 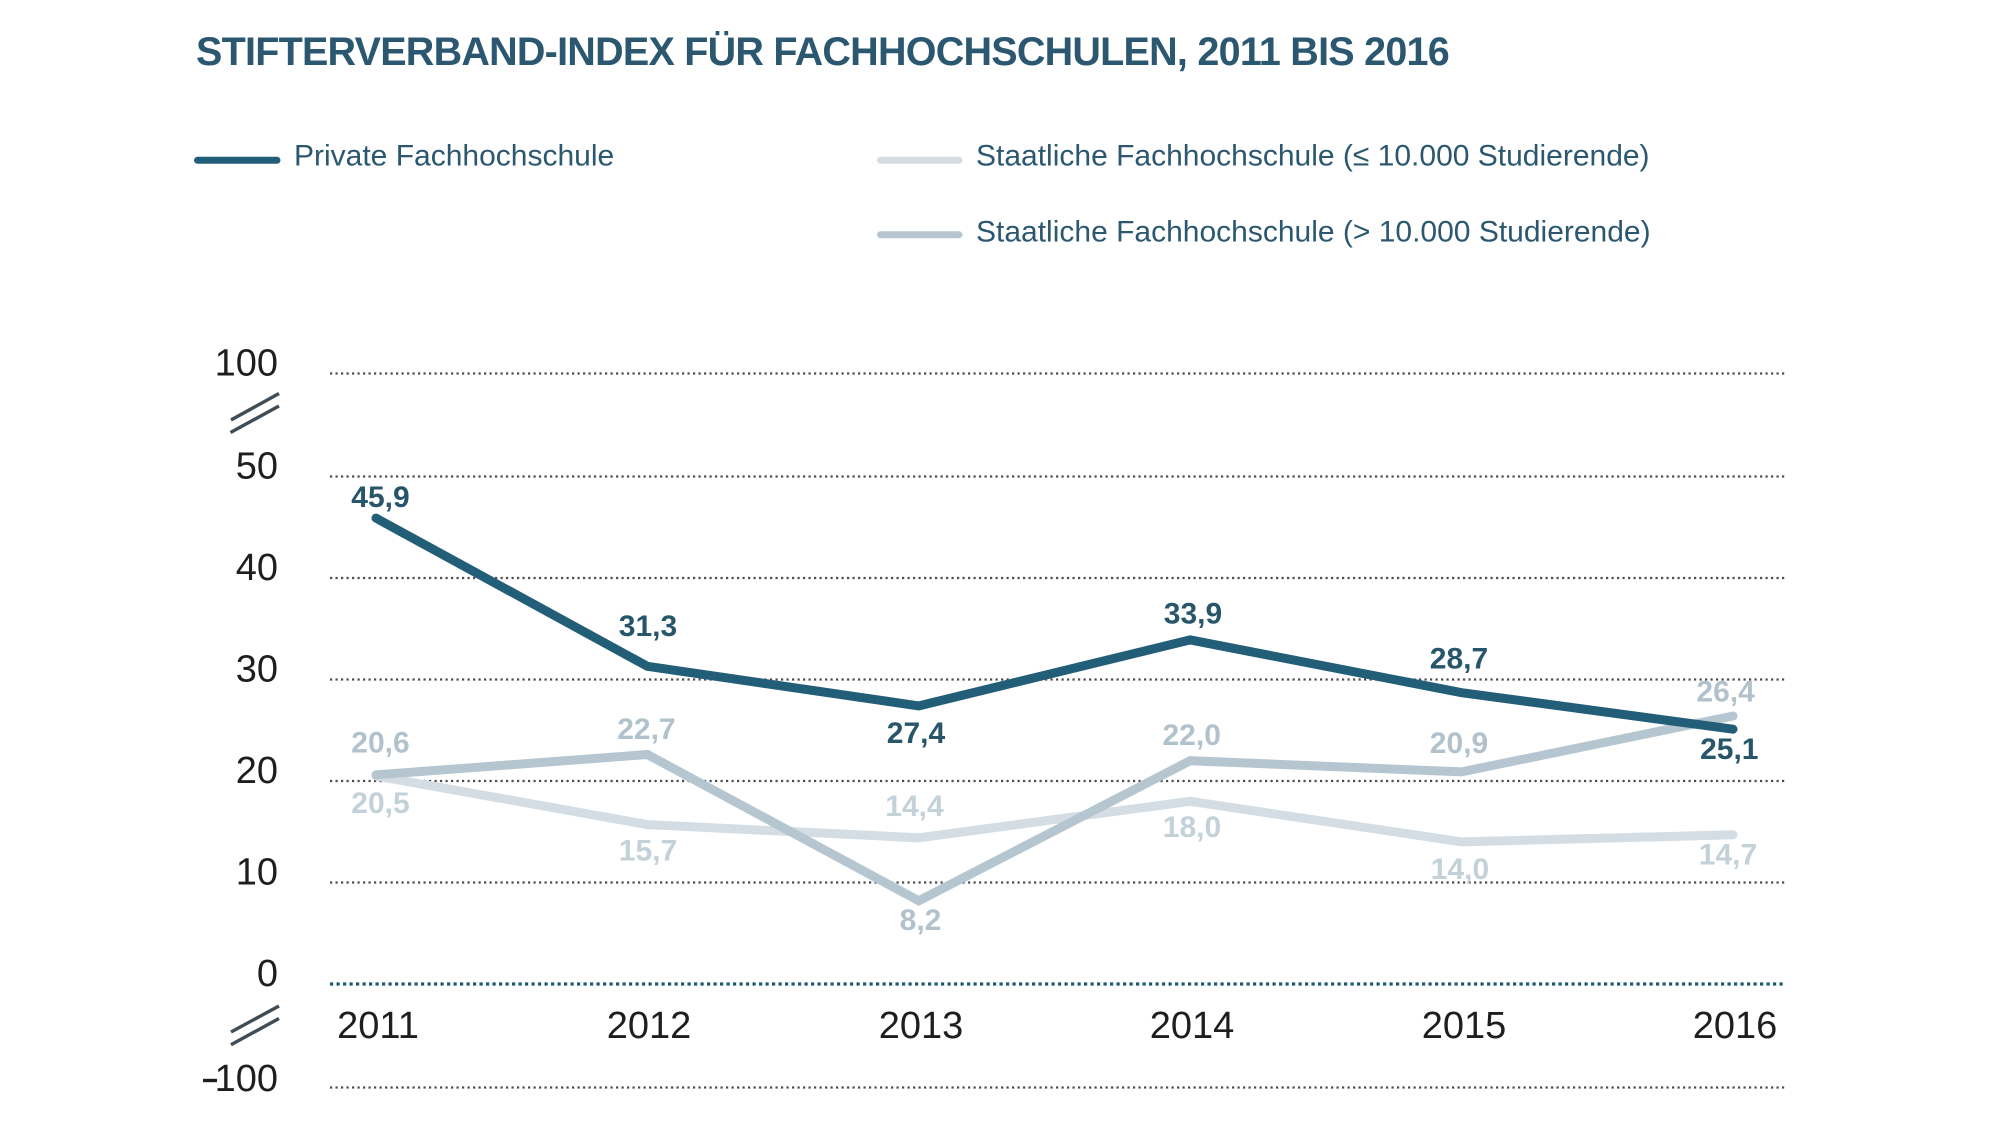 I want to click on svg-text: 45,9, so click(x=380, y=497).